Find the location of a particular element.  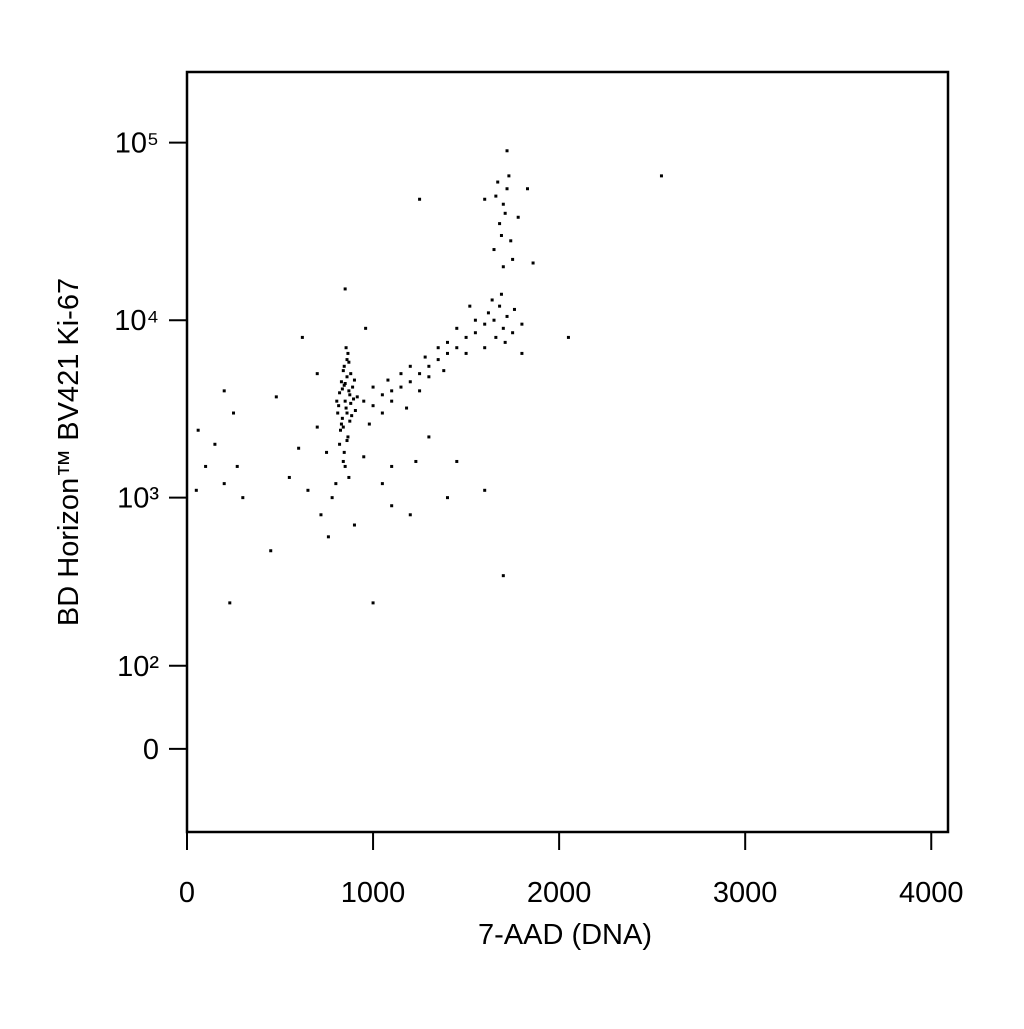

x-tick-label: 0 is located at coordinates (187, 893).